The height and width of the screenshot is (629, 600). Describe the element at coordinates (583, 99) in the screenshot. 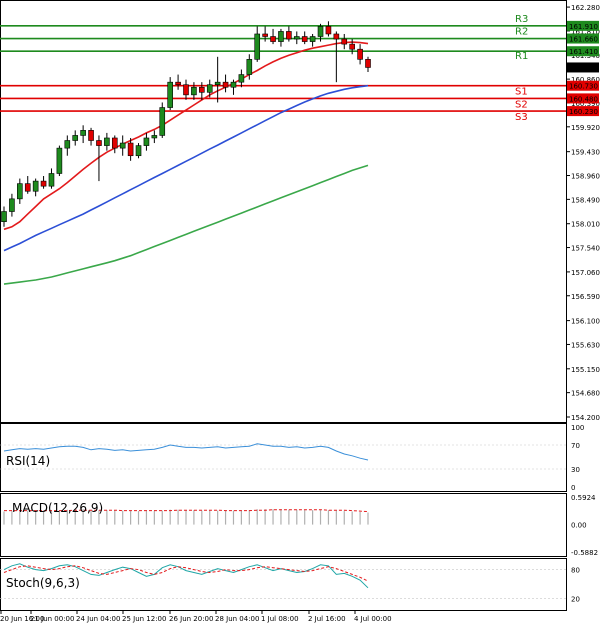

I see `level-price-tag-text: 160.480` at that location.